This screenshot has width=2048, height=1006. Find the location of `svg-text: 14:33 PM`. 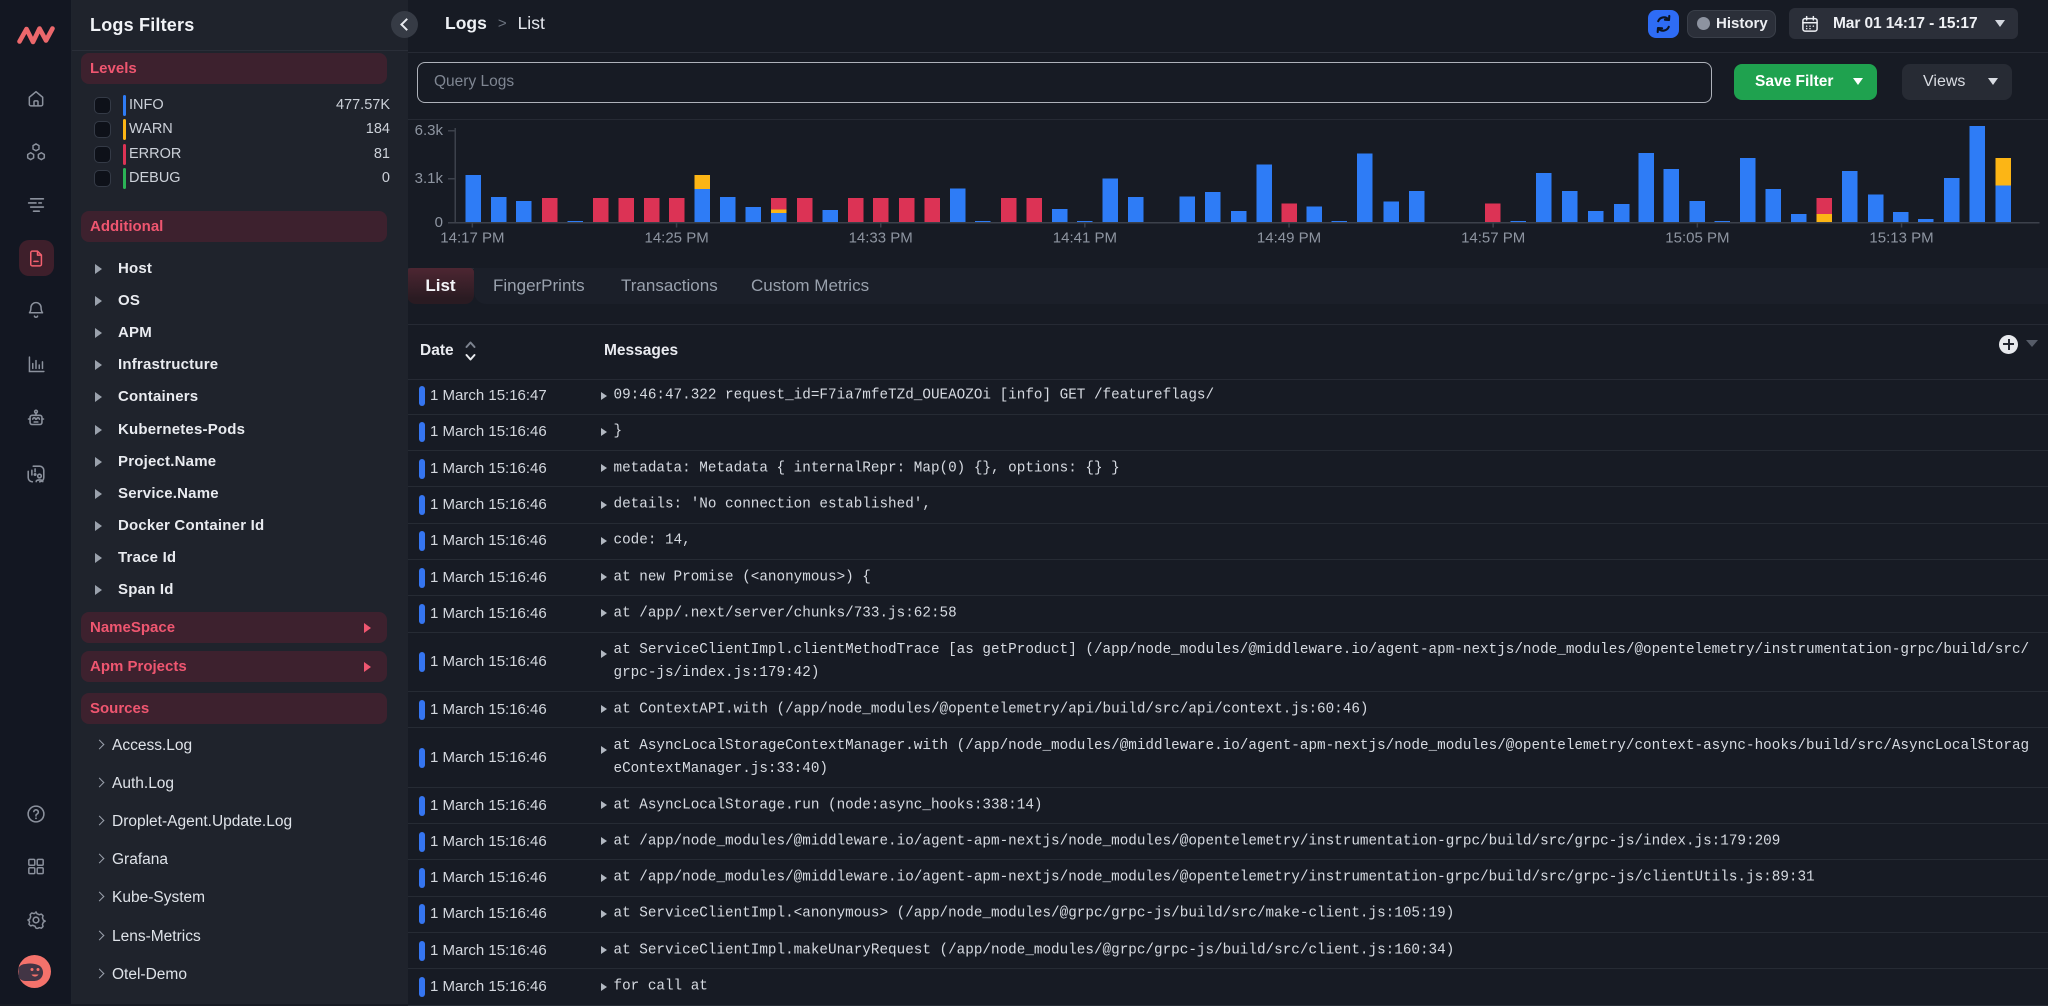

svg-text: 14:33 PM is located at coordinates (881, 238).